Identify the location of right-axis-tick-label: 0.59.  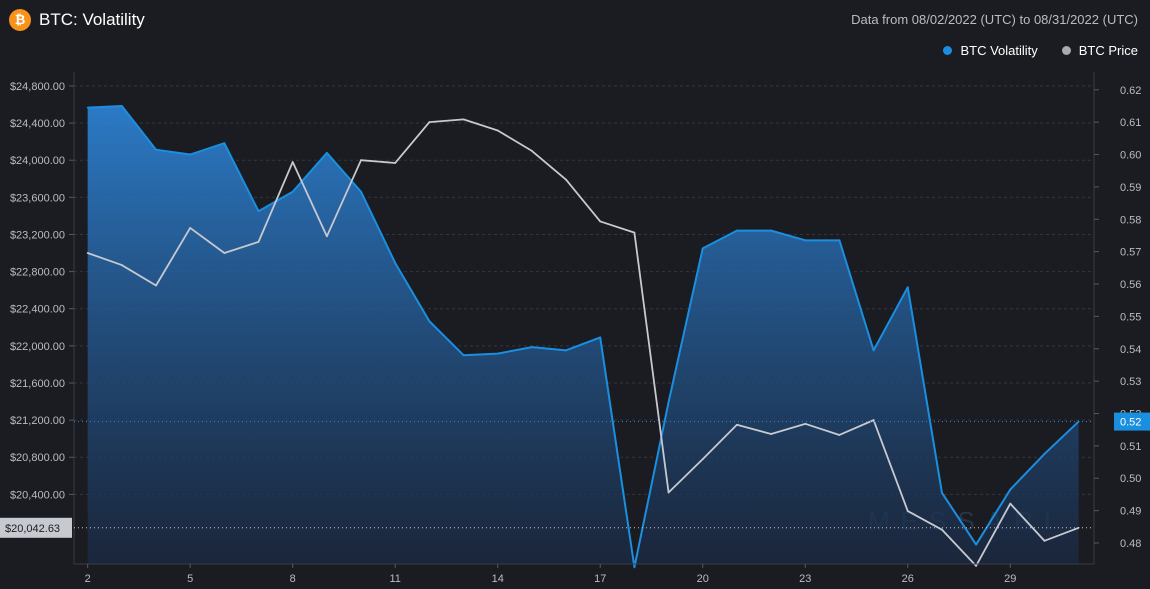
(1130, 188).